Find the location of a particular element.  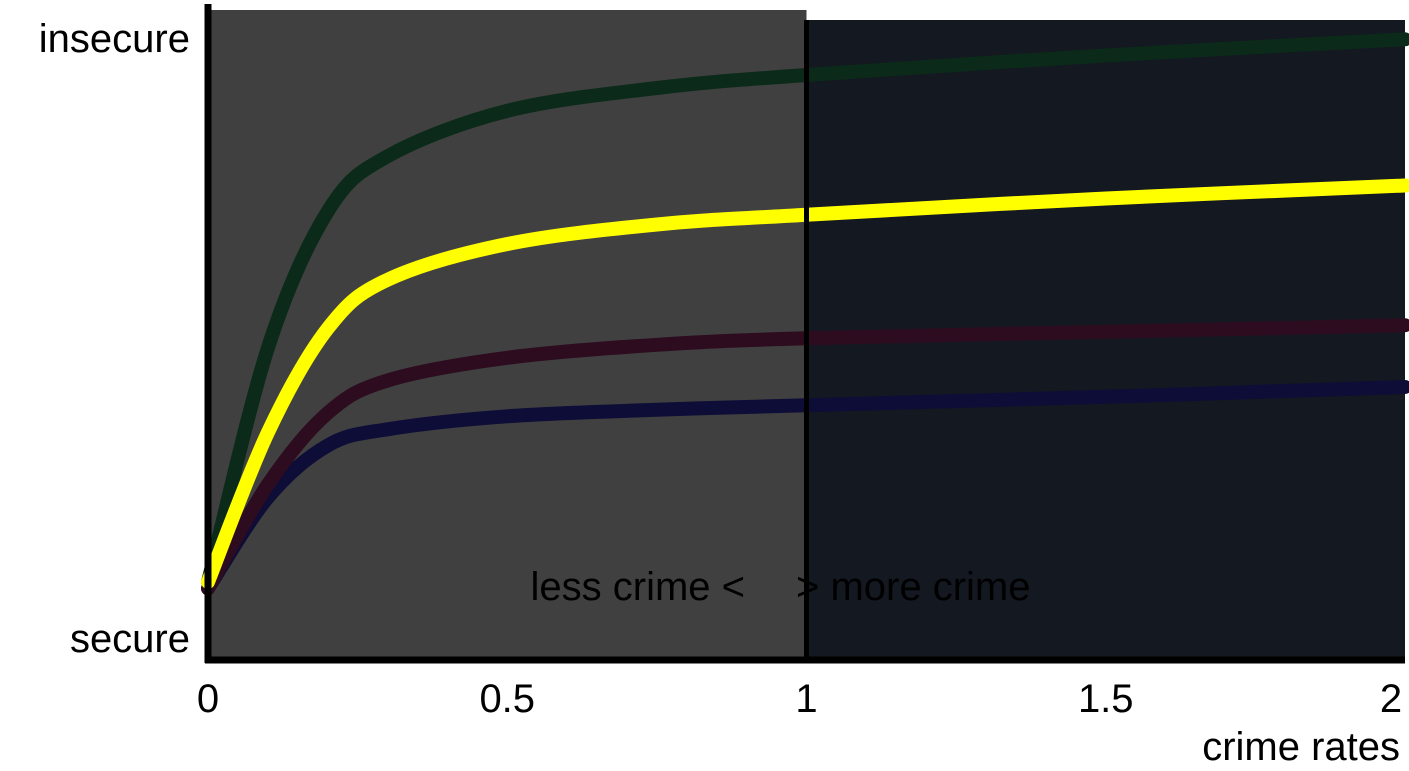

x-tick-label: 2 is located at coordinates (1391, 699).